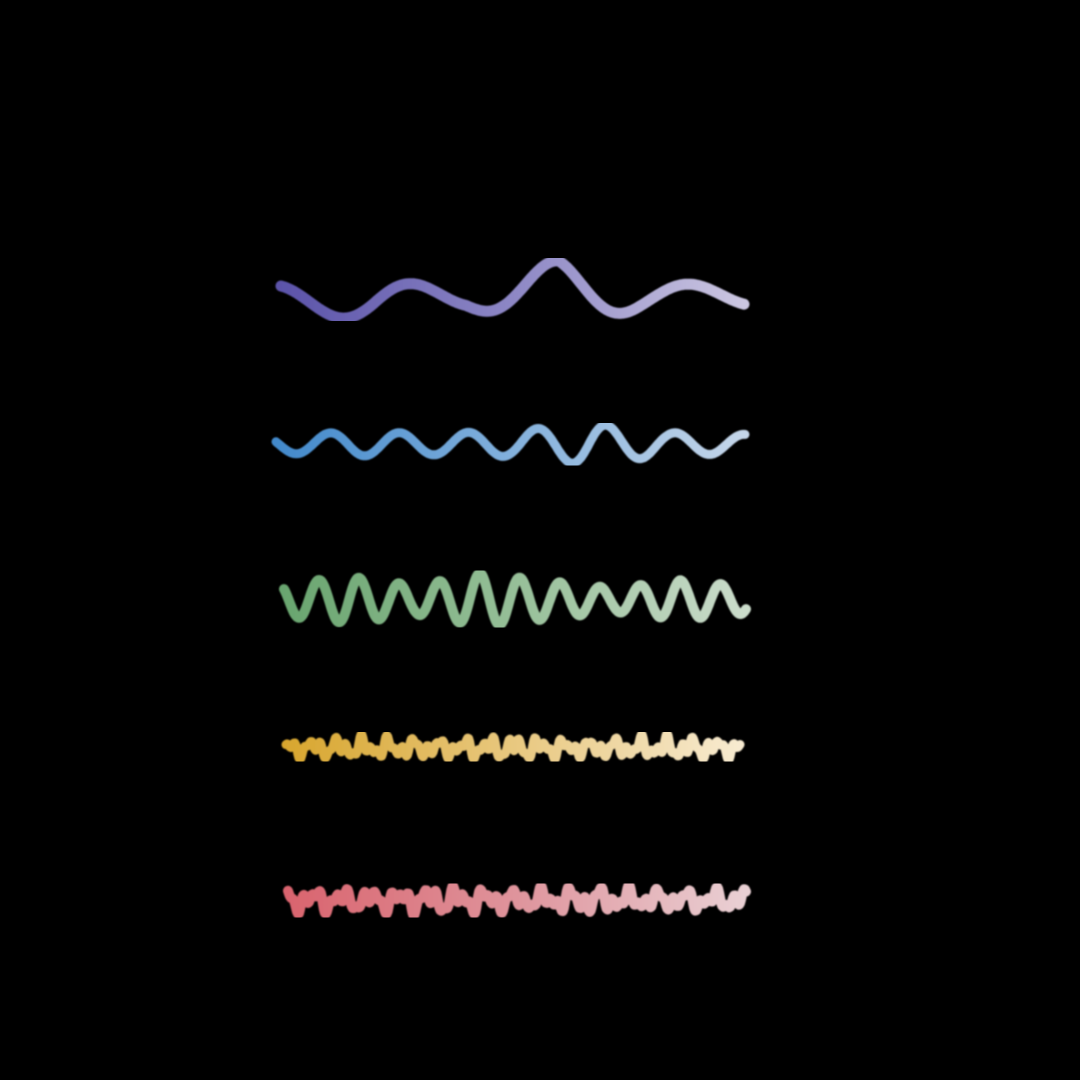  What do you see at coordinates (512, 289) in the screenshot?
I see `wave-1-purple-path` at bounding box center [512, 289].